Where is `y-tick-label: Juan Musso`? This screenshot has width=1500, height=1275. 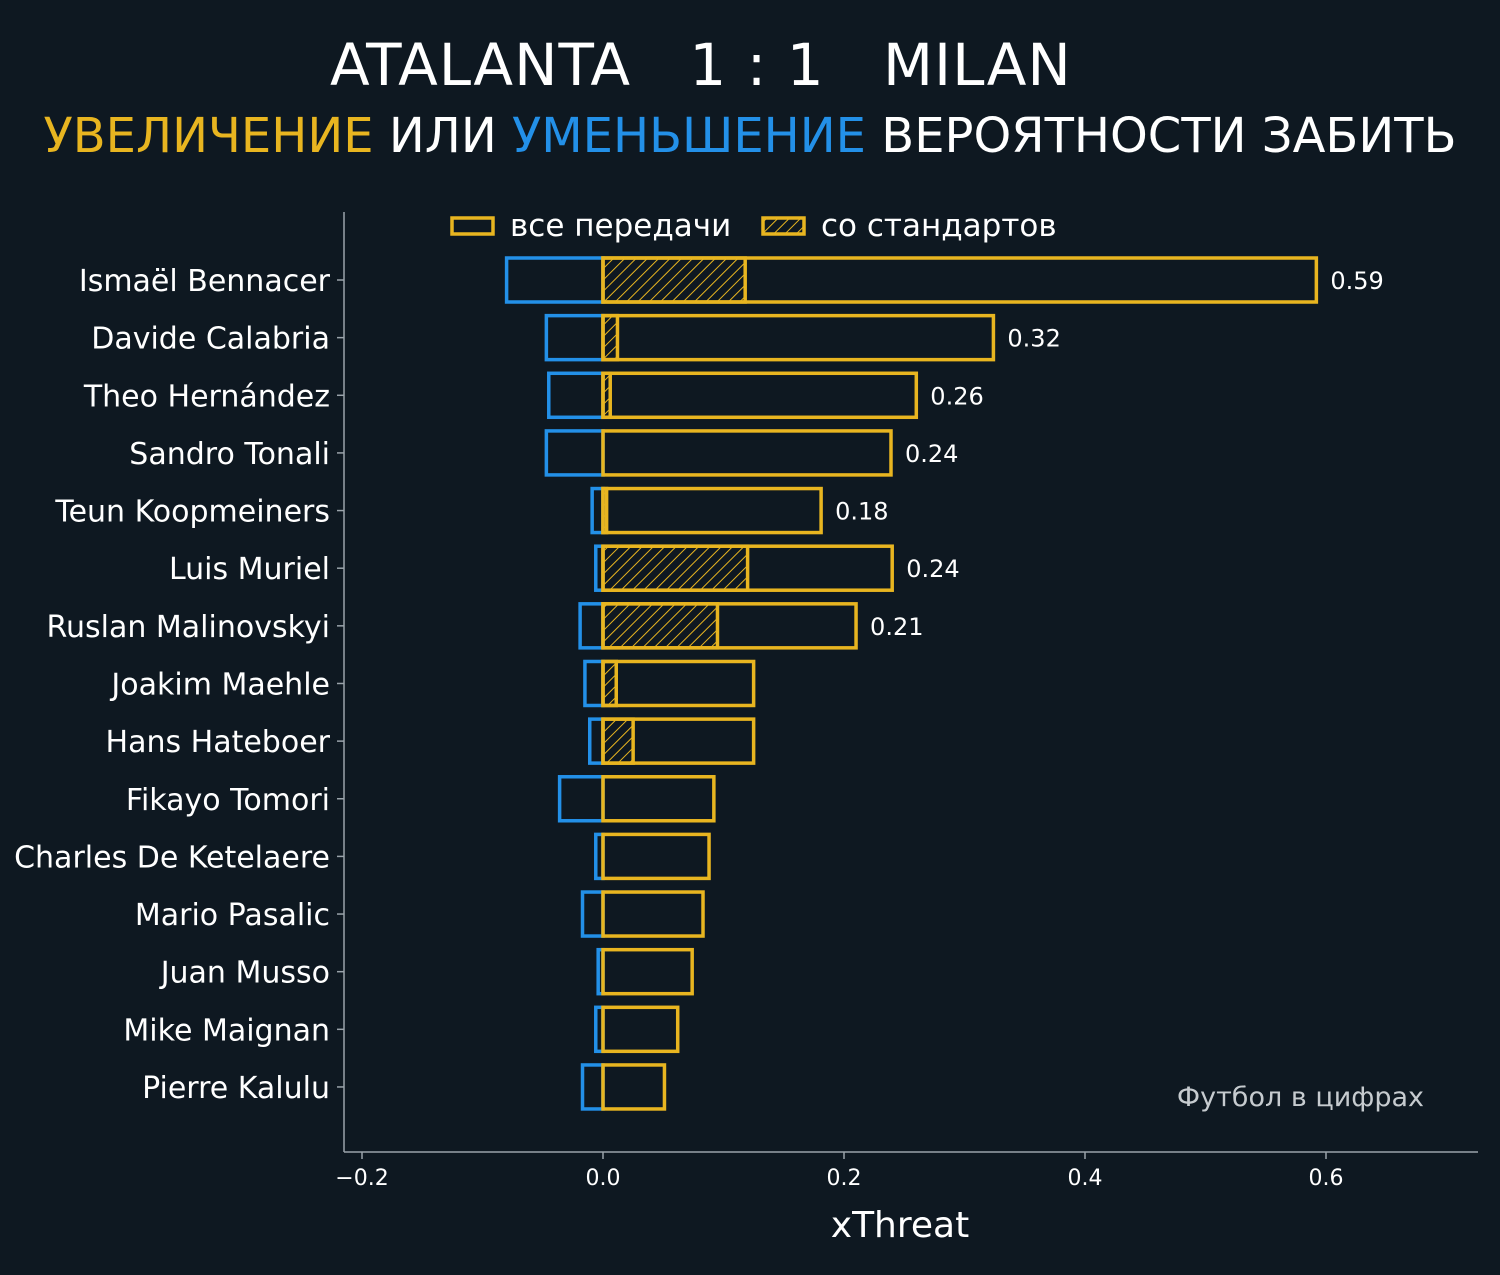
y-tick-label: Juan Musso is located at coordinates (244, 973).